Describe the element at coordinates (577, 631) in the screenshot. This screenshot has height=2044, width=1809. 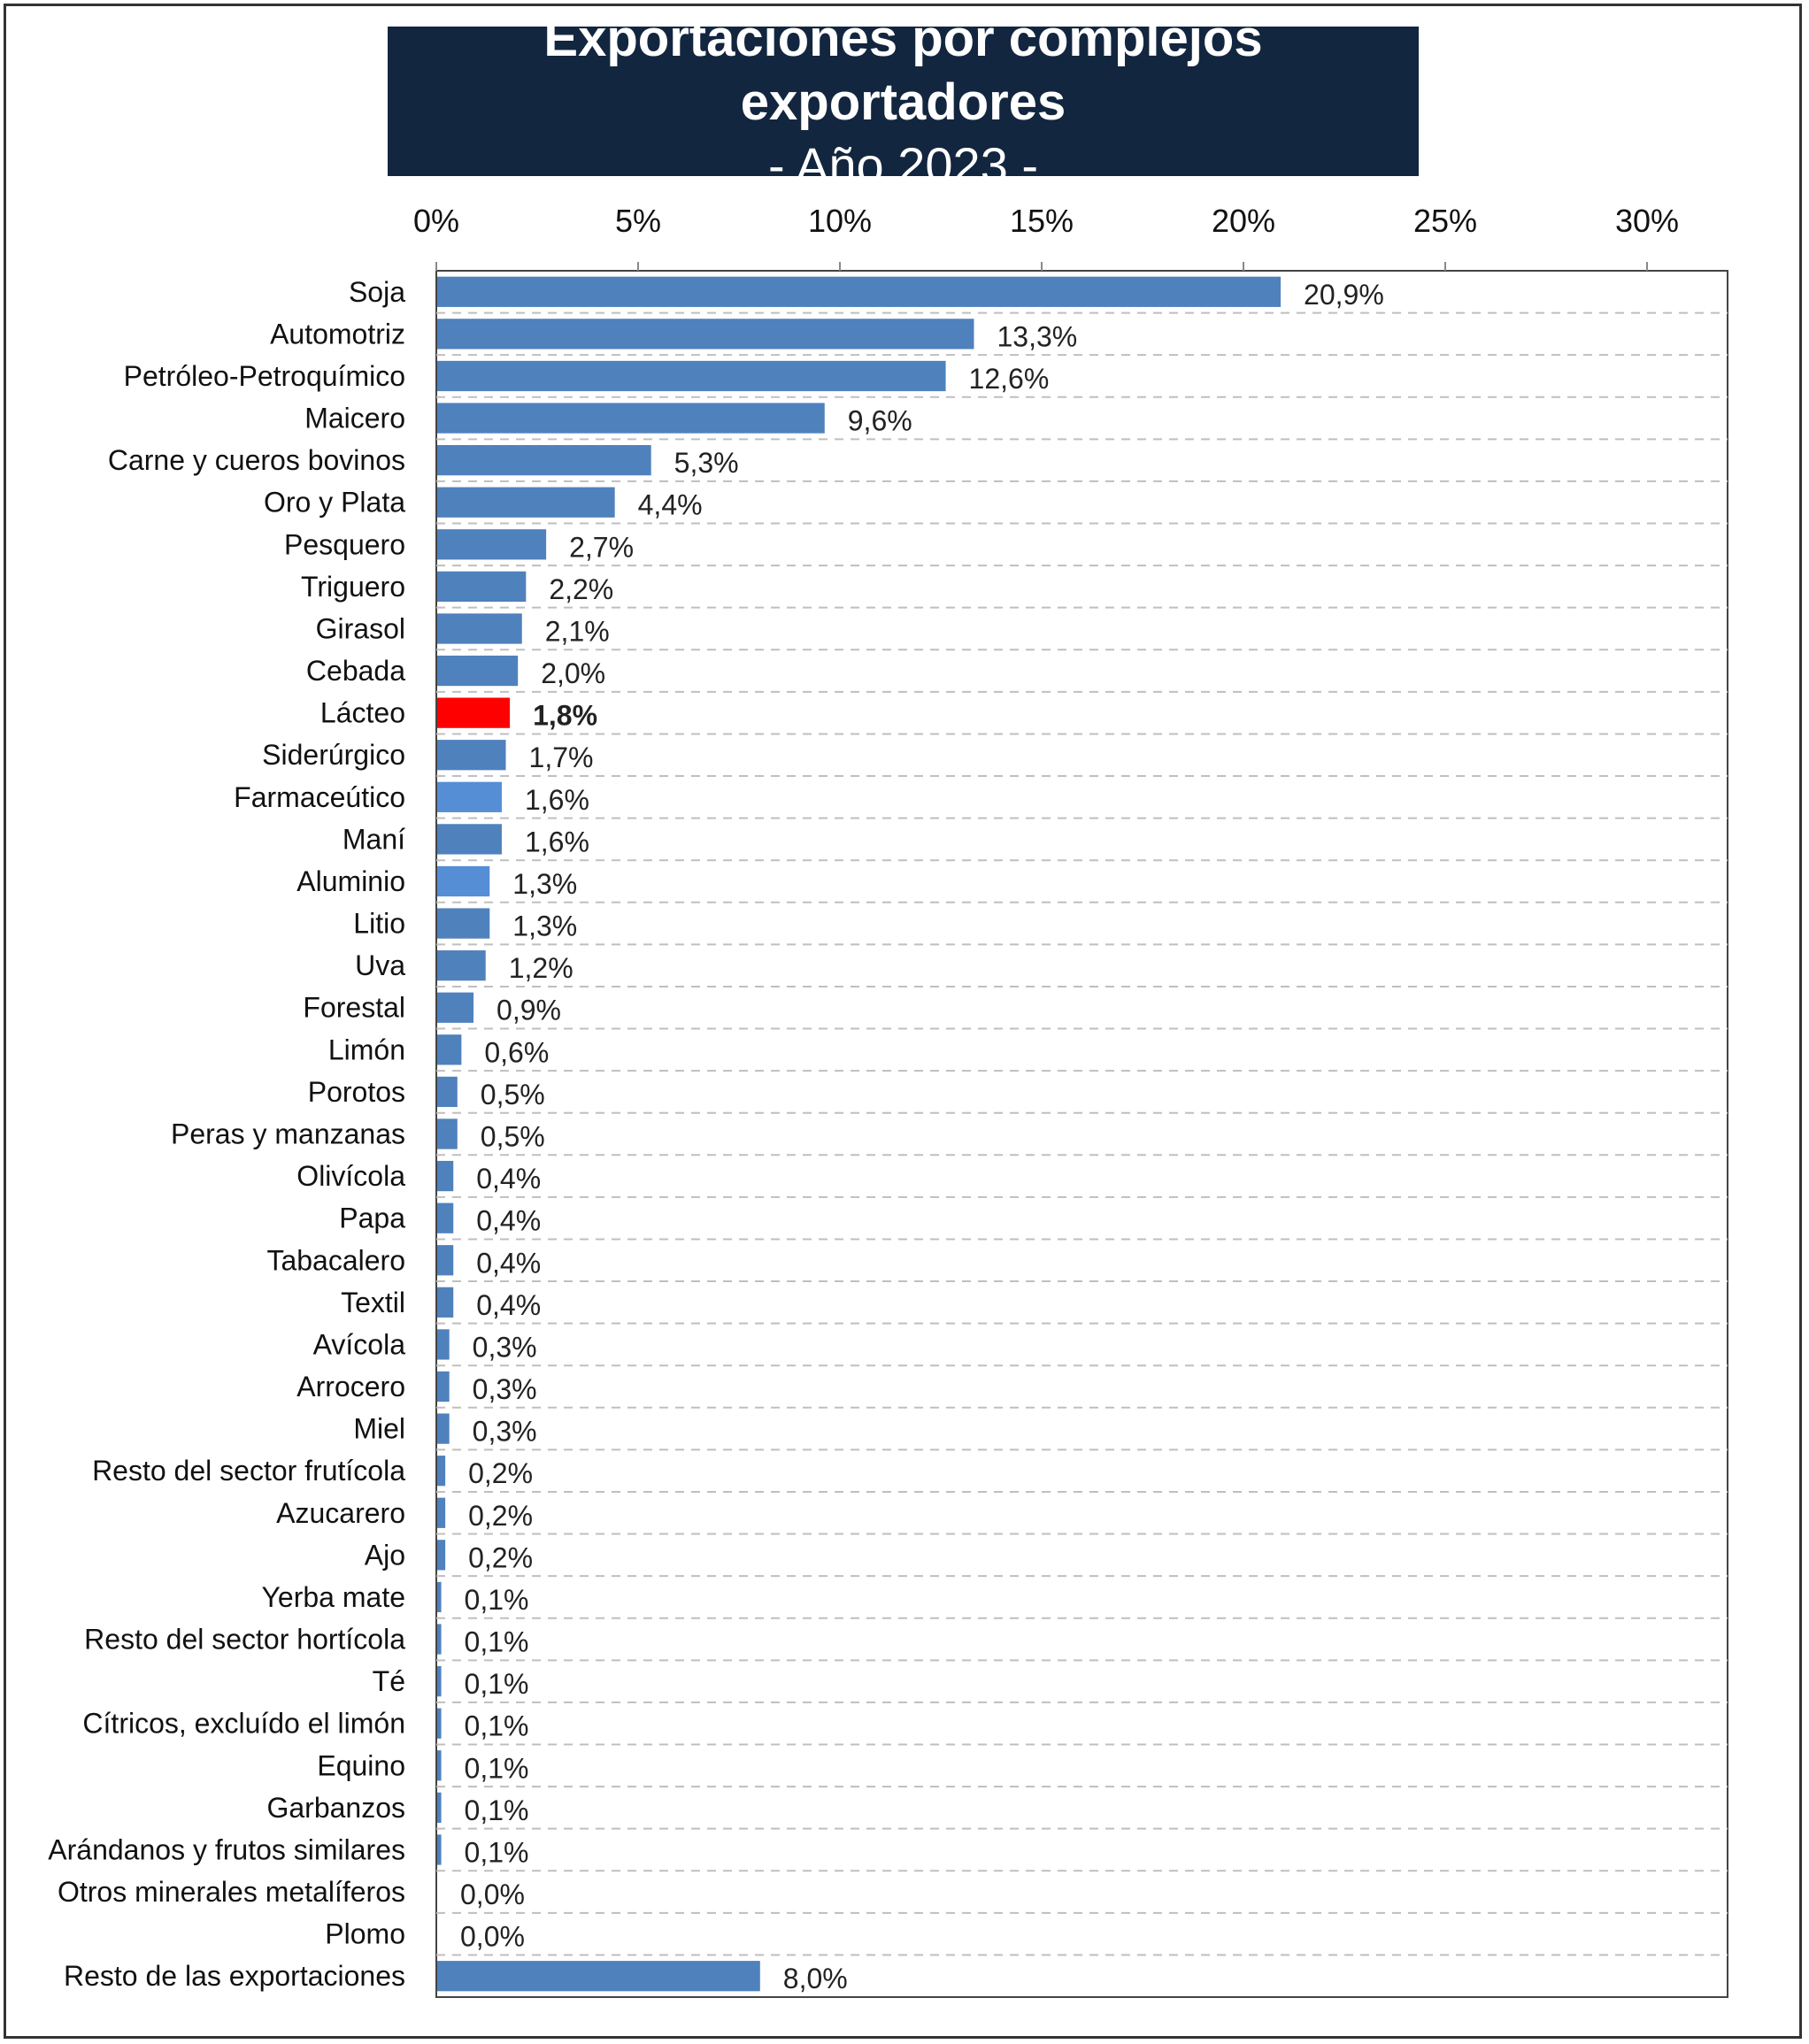
I see `value-label: 2,1%` at that location.